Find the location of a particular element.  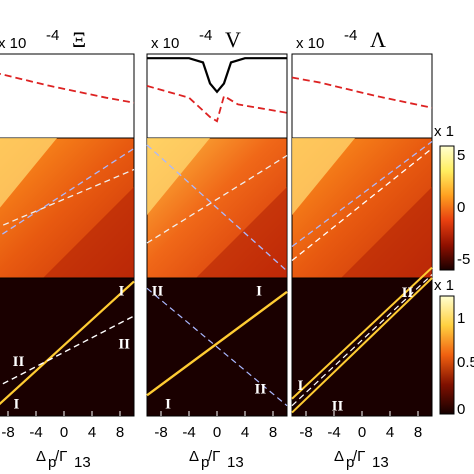

colorbar-bottom-tick: 0.5 is located at coordinates (465, 362).